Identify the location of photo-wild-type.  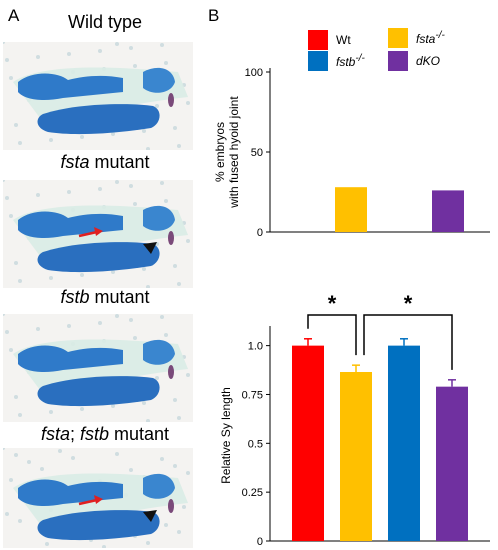
(98, 96).